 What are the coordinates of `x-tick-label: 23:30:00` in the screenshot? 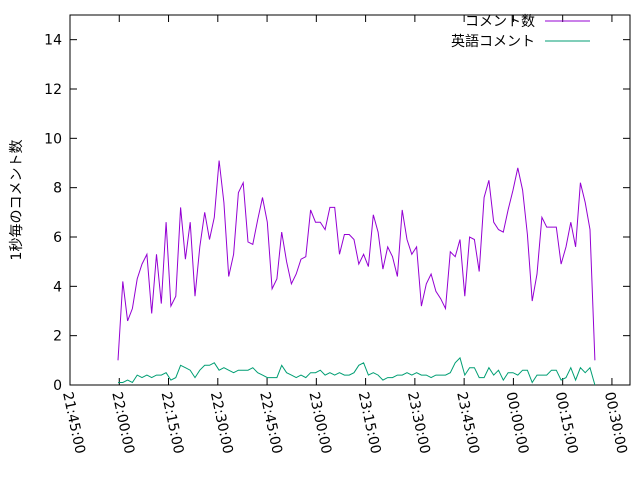 It's located at (418, 423).